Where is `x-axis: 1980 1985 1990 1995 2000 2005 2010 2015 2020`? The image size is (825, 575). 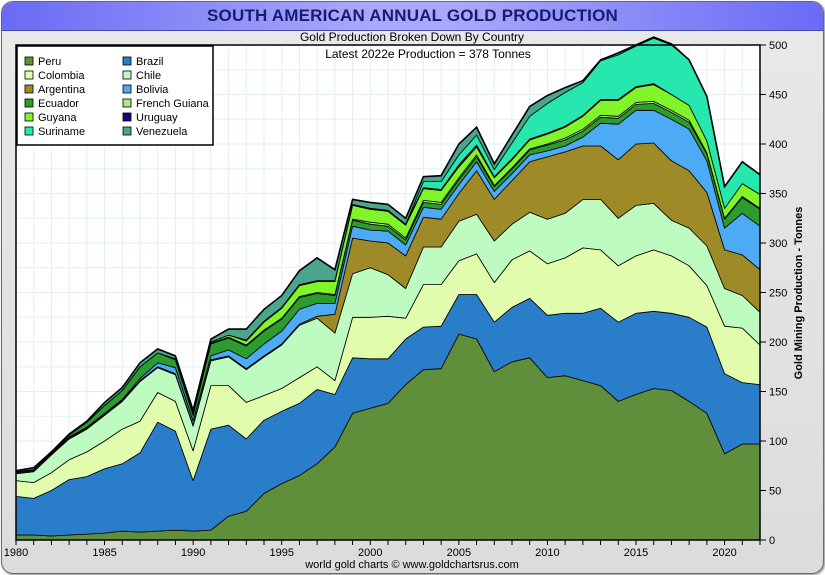 x-axis: 1980 1985 1990 1995 2000 2005 2010 2015 2020 is located at coordinates (382, 549).